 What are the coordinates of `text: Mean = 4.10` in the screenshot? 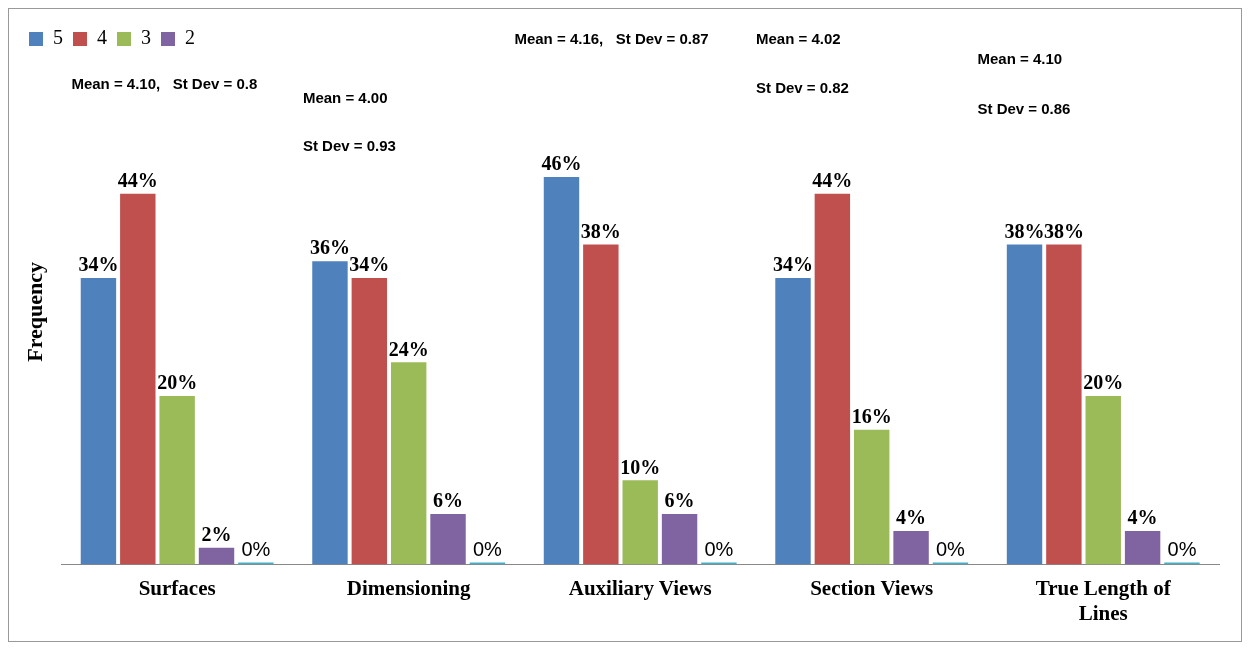 It's located at (1020, 58).